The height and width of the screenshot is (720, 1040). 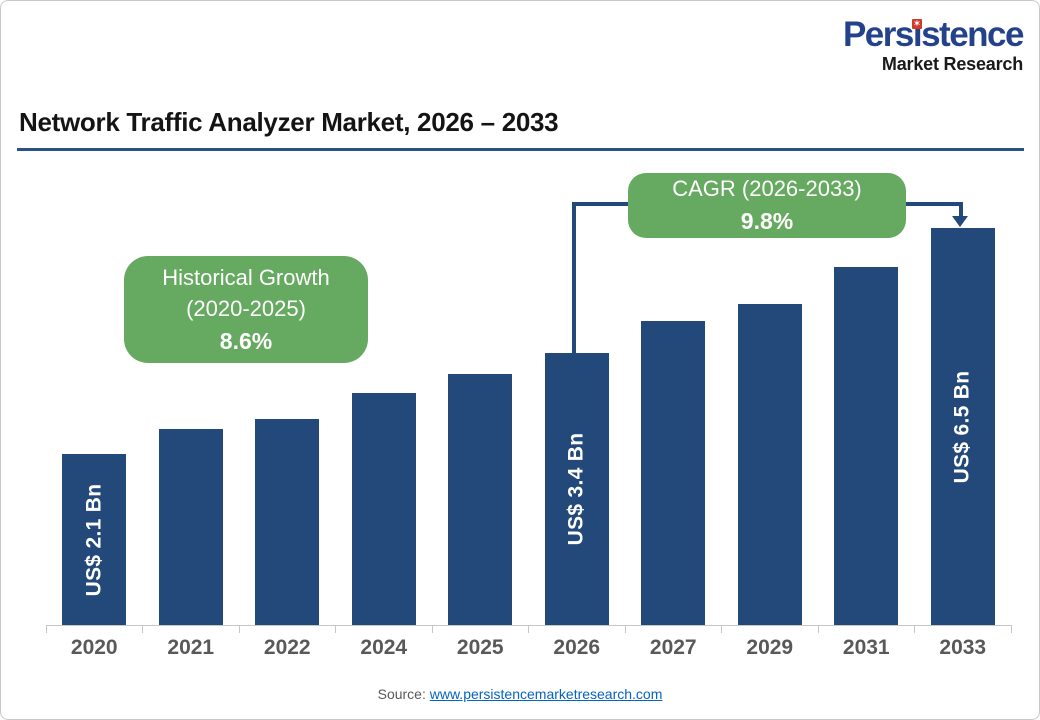 I want to click on bar-value-label: US$ 6.5 Bn, so click(x=962, y=426).